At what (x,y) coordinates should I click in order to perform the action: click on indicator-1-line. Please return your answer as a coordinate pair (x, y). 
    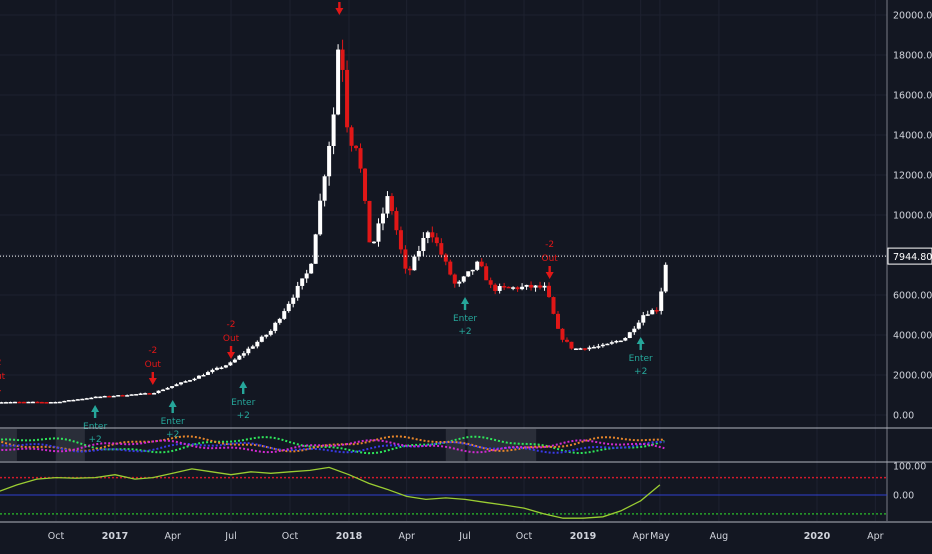
    Looking at the image, I should click on (332, 447).